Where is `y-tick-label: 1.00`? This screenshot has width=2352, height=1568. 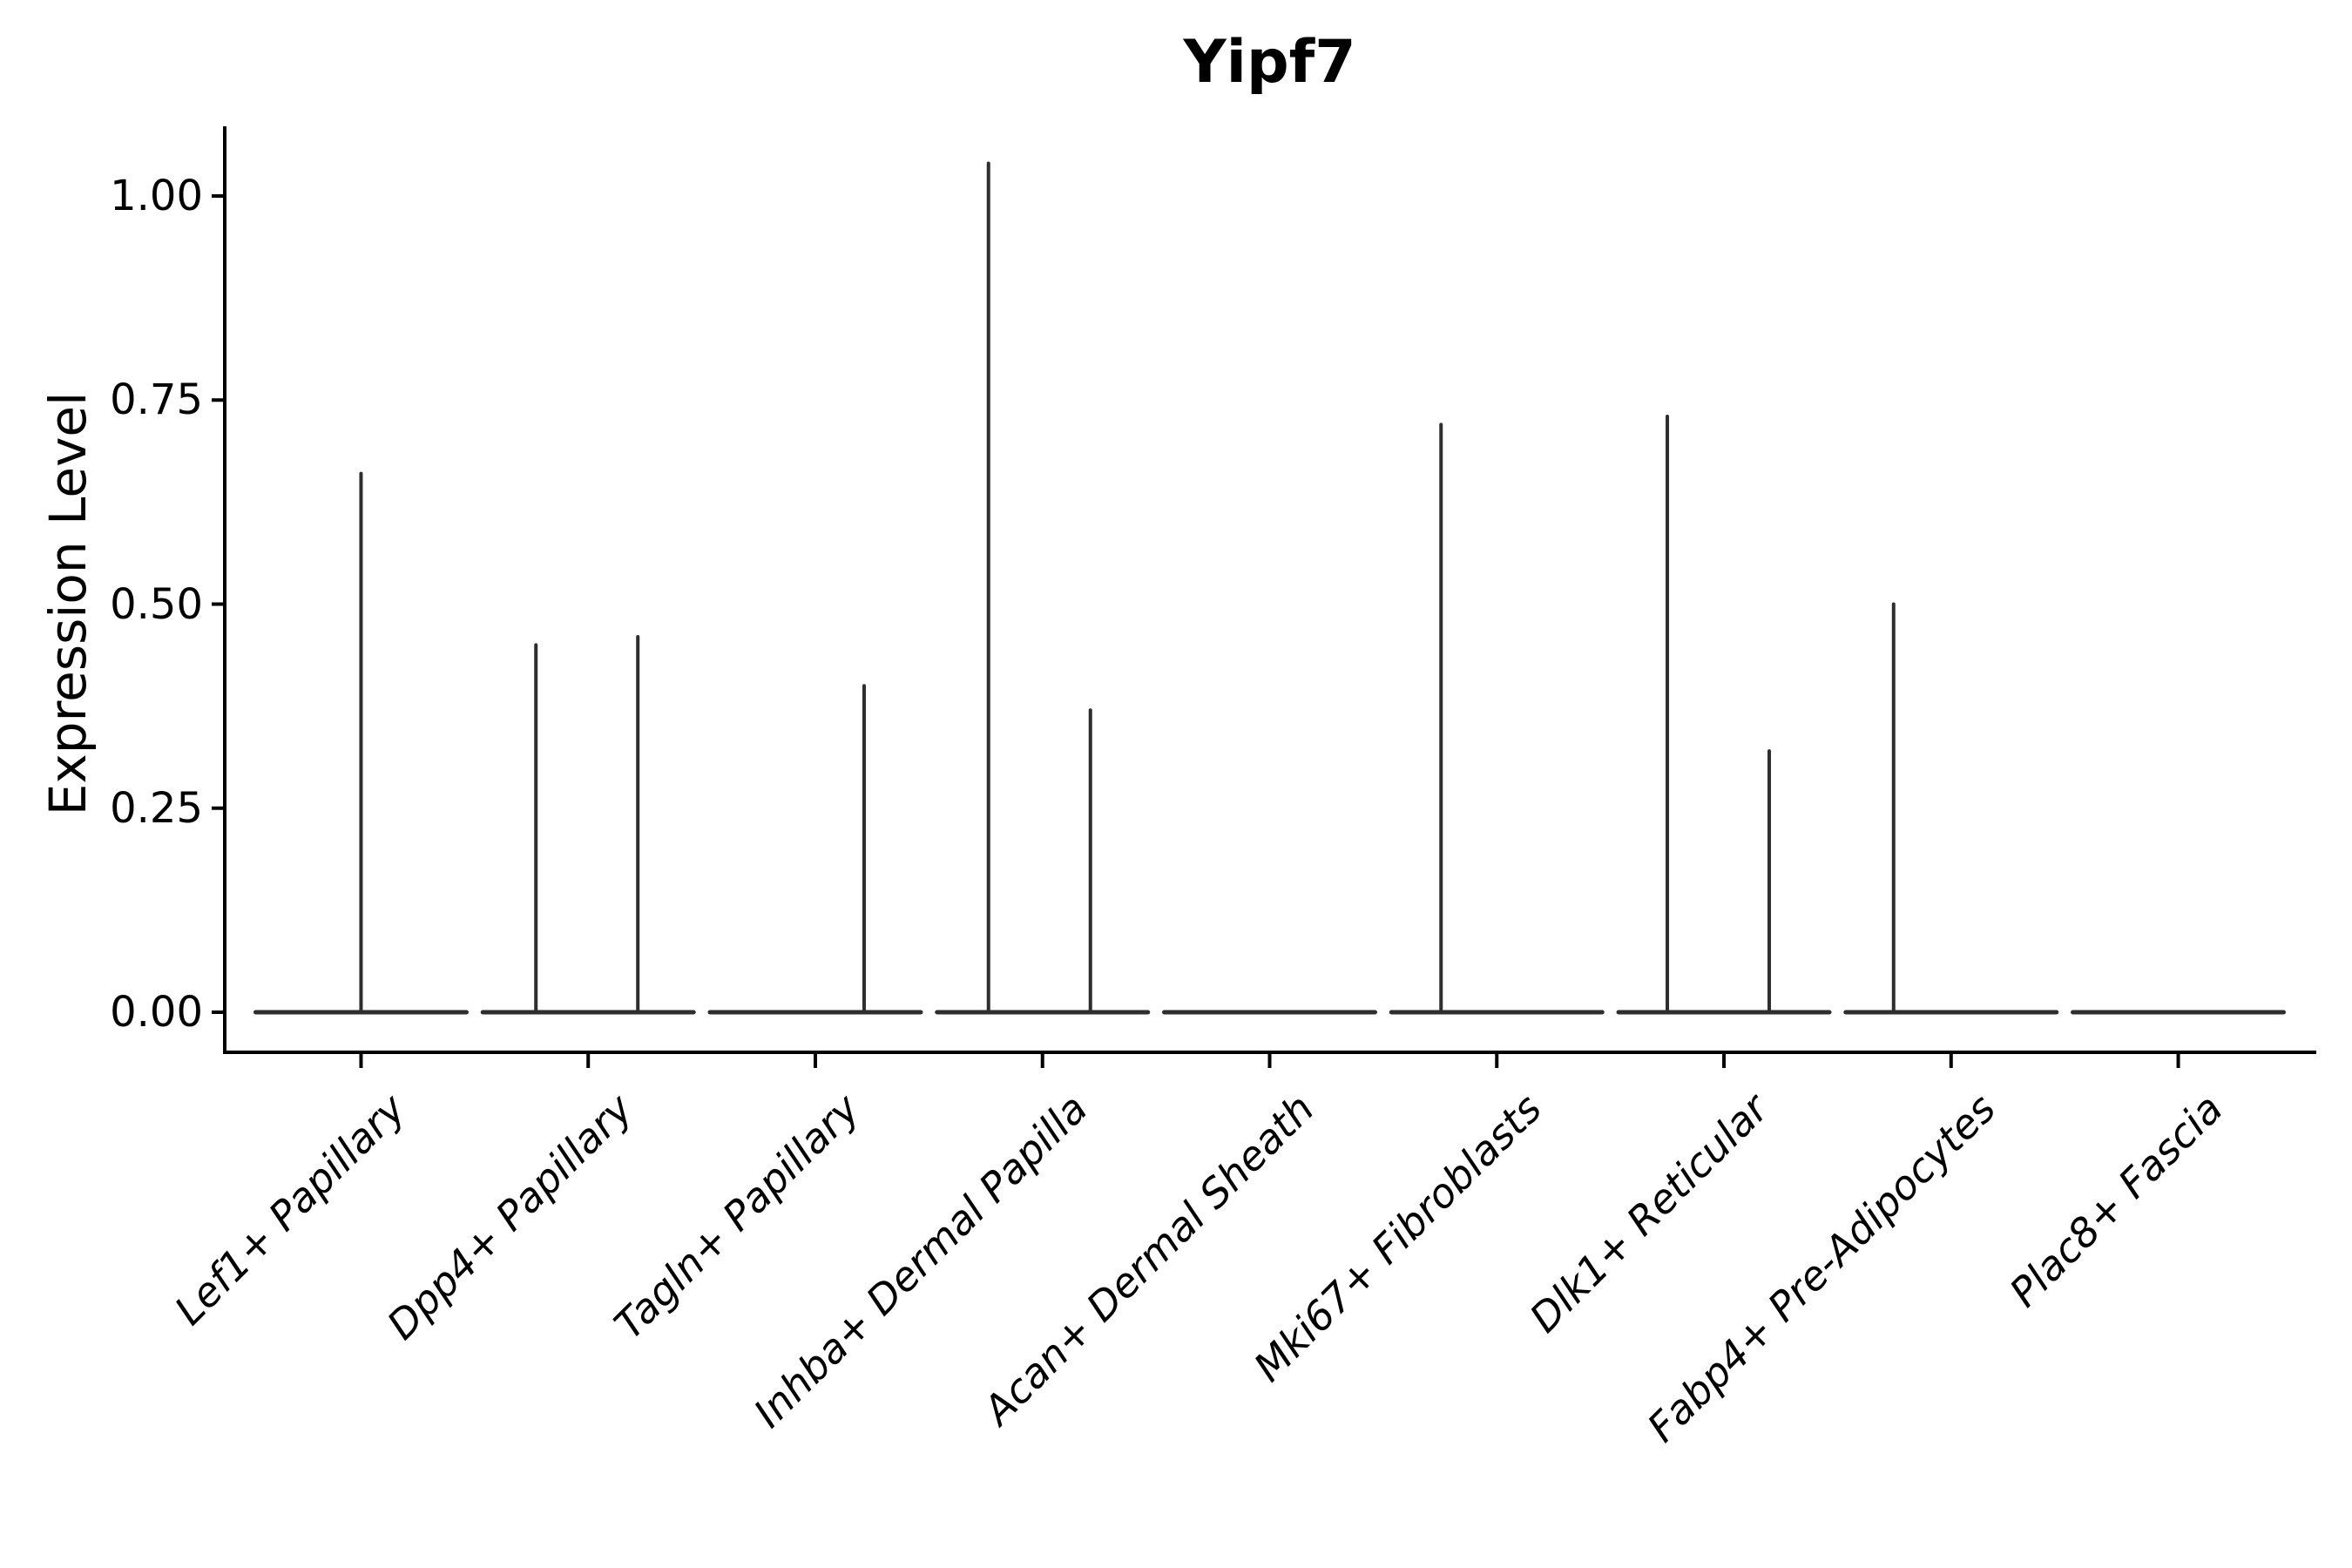
y-tick-label: 1.00 is located at coordinates (156, 196).